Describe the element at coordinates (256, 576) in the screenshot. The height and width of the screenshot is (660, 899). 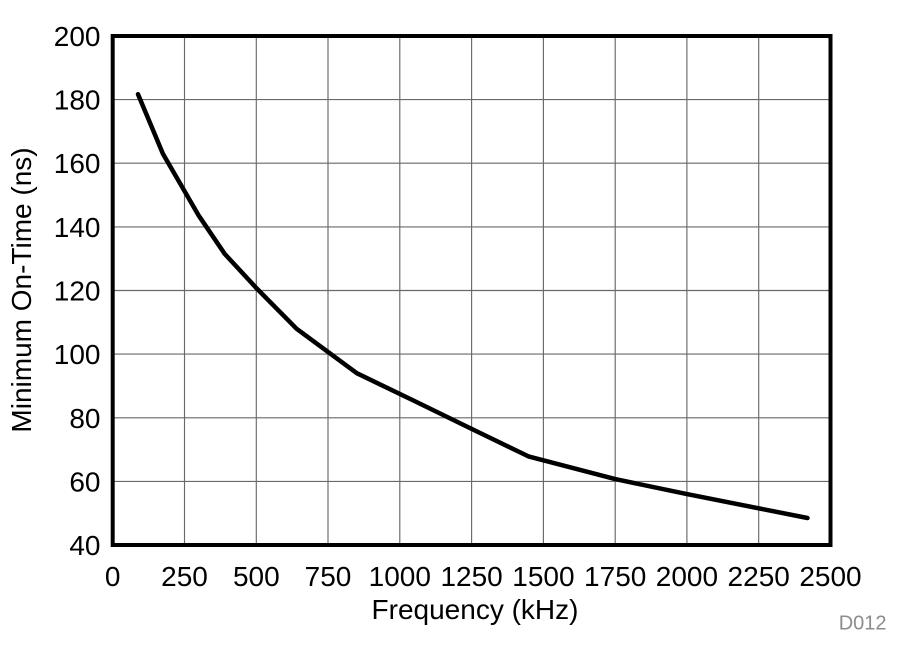
I see `svg-text: 500` at that location.